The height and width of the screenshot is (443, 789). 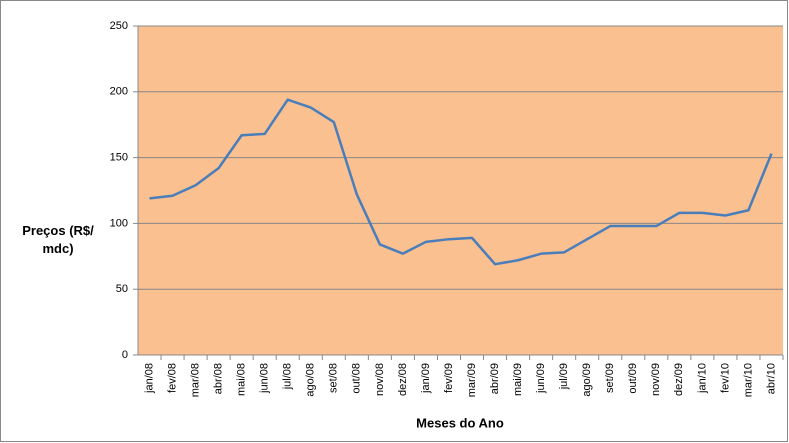 What do you see at coordinates (311, 380) in the screenshot?
I see `x-tick-label: ago/08` at bounding box center [311, 380].